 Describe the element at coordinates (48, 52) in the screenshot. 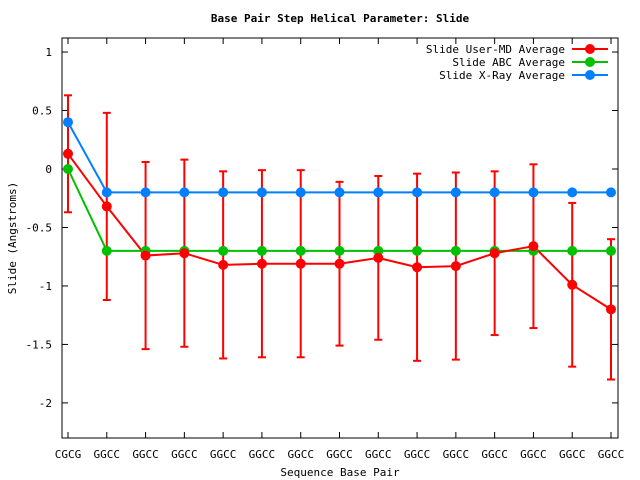

I see `y-tick-label: 1` at that location.